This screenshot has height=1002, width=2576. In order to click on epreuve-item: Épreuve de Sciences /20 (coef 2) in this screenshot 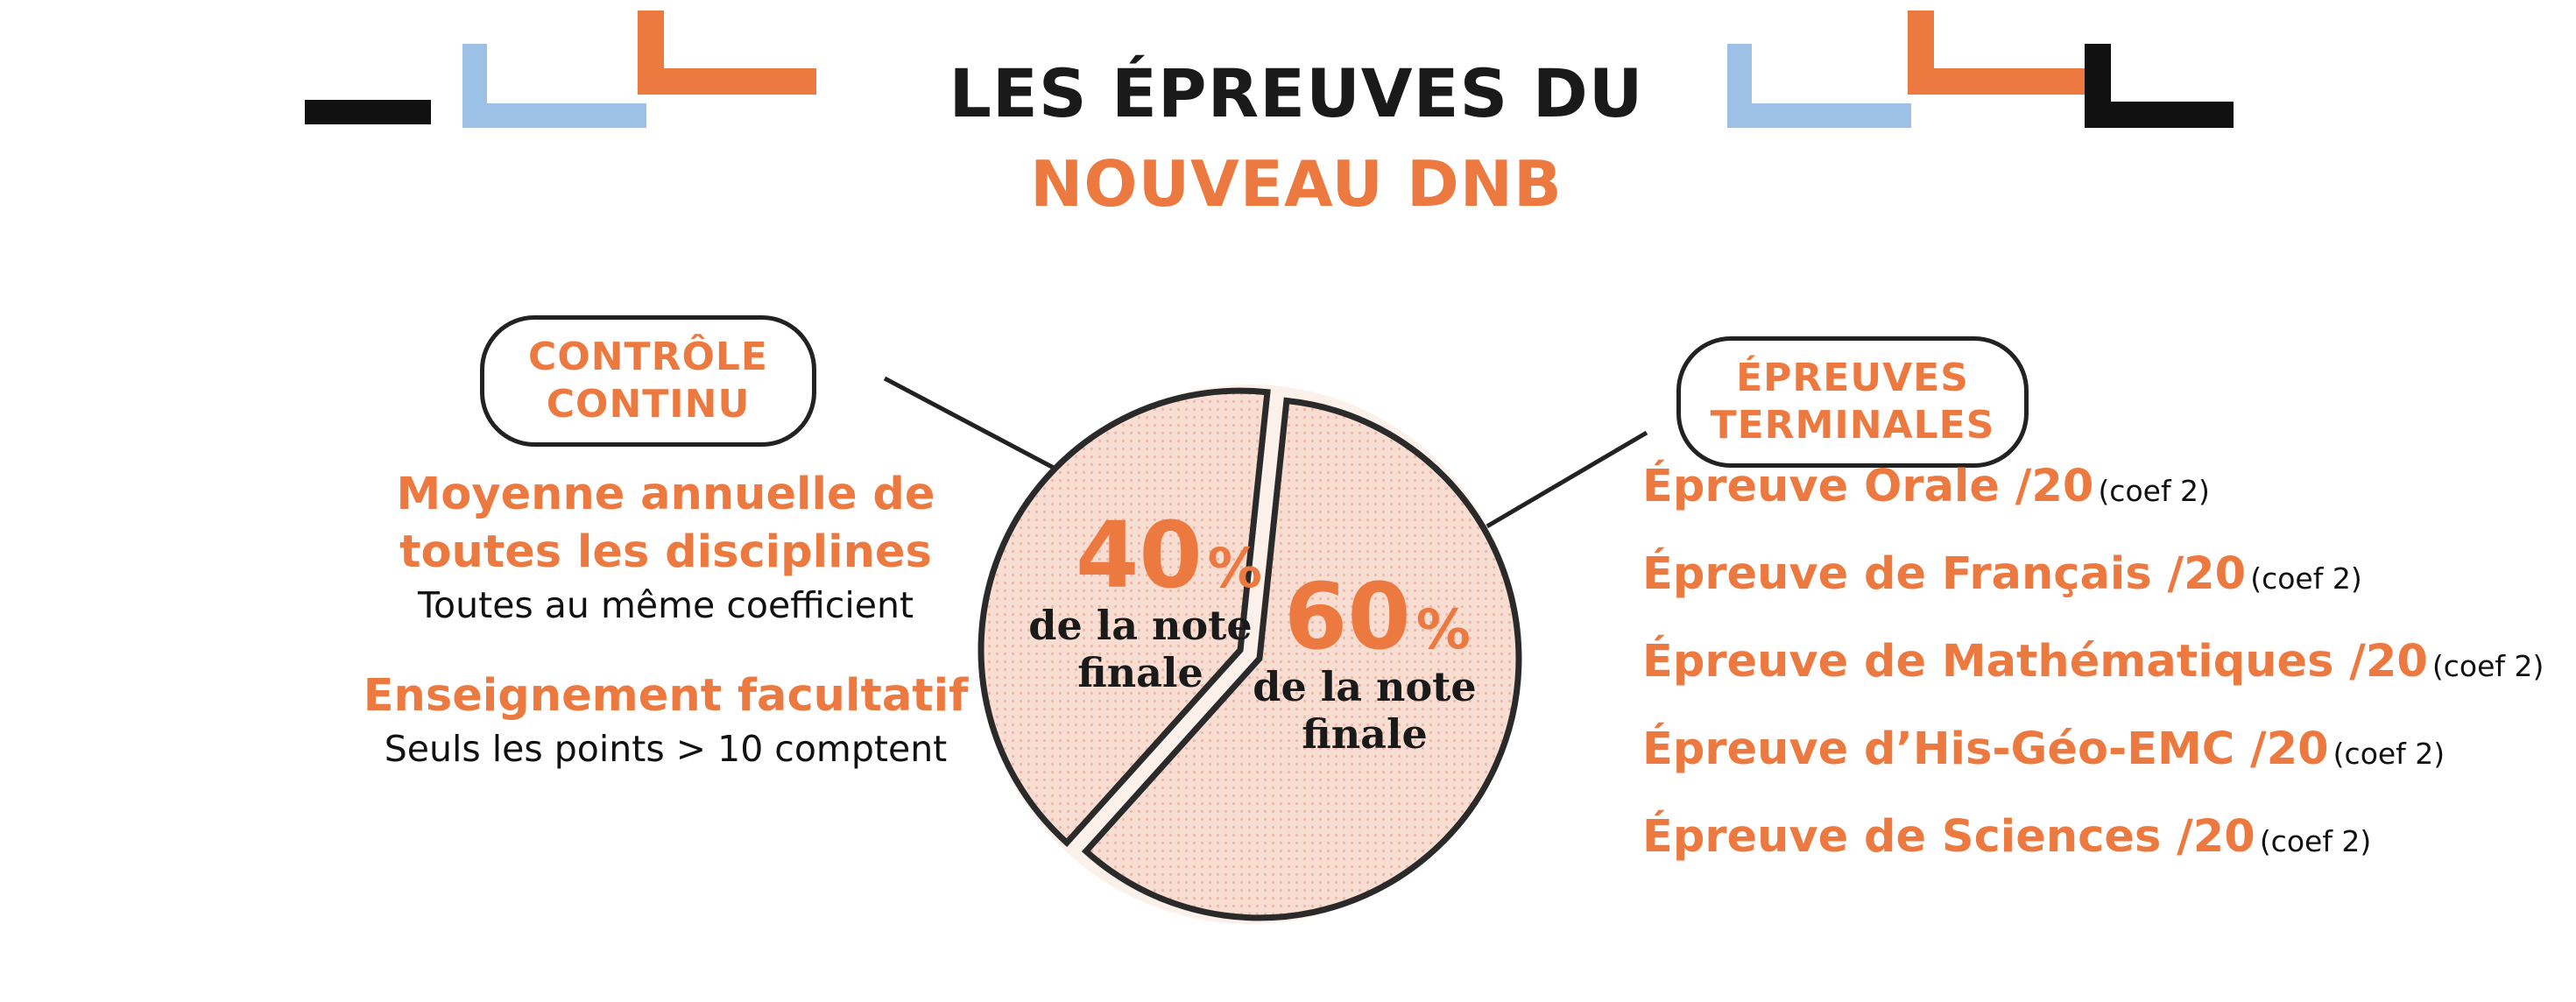, I will do `click(2007, 837)`.